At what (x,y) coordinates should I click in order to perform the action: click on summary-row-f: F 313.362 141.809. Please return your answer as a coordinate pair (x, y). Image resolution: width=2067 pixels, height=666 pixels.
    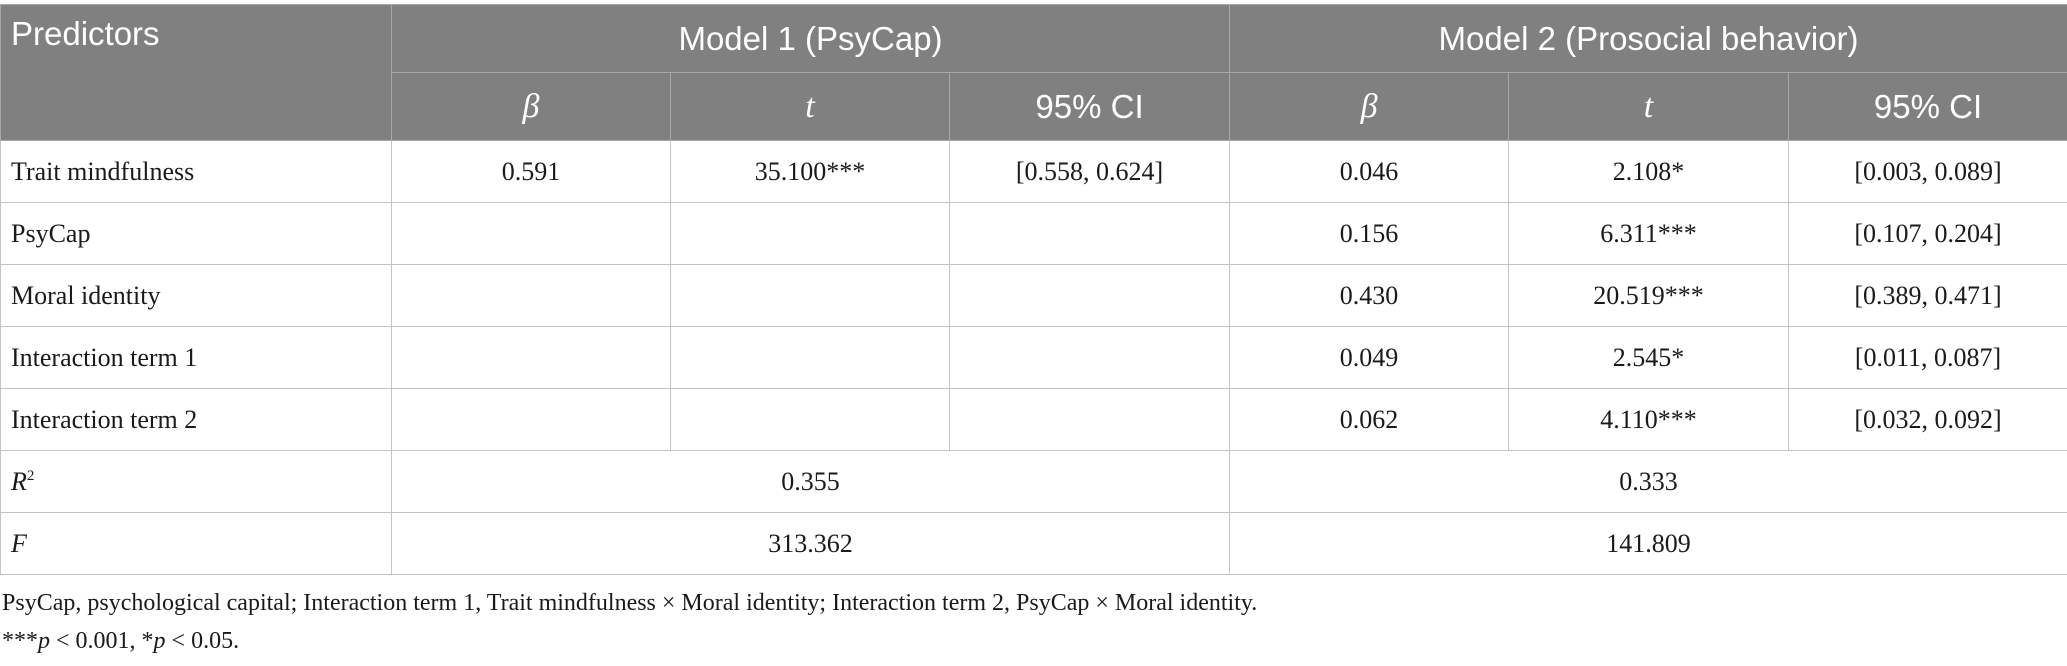
    Looking at the image, I should click on (1033, 543).